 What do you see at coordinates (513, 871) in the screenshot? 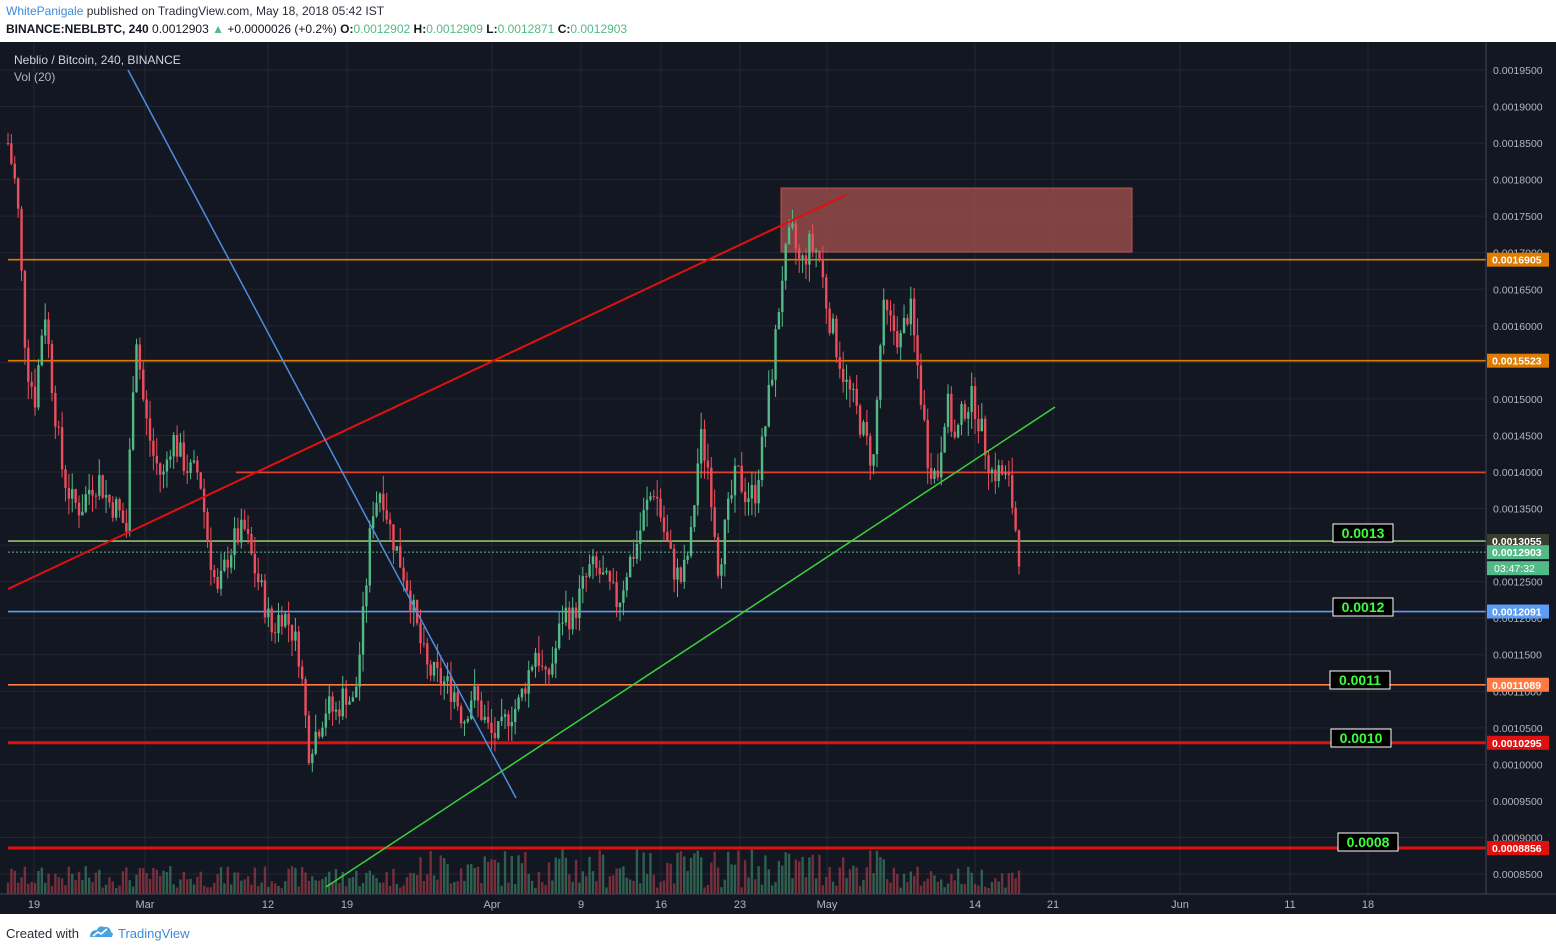
I see `volume-bars` at bounding box center [513, 871].